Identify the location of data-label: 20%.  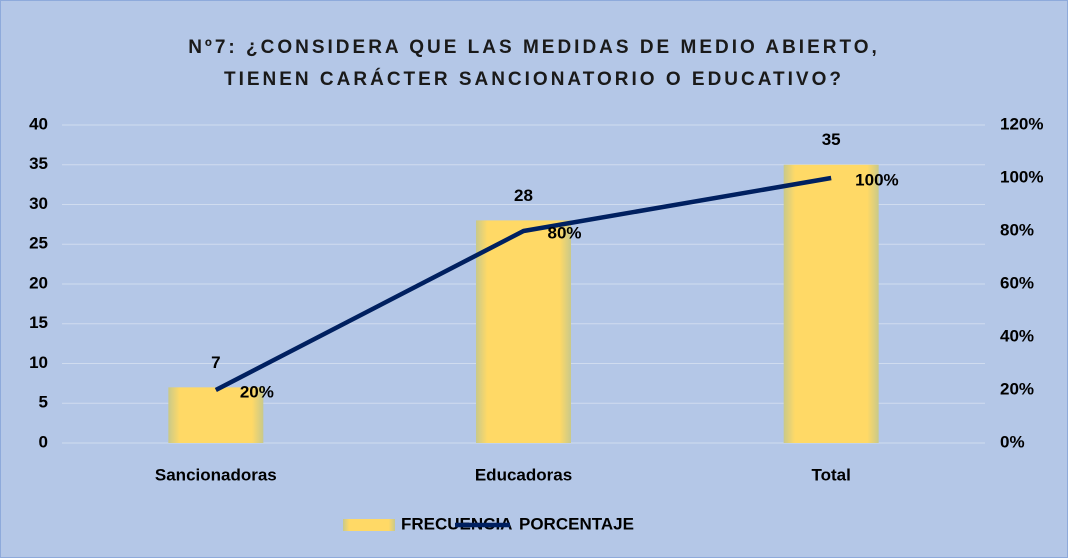
(257, 391).